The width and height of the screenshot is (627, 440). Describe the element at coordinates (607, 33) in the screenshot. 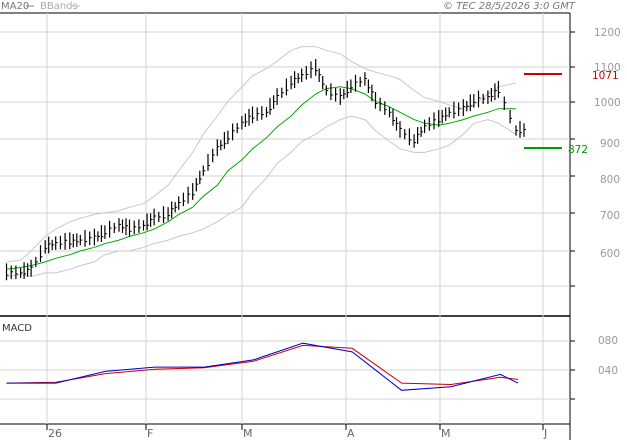

I see `y-tick-label: 1200` at that location.